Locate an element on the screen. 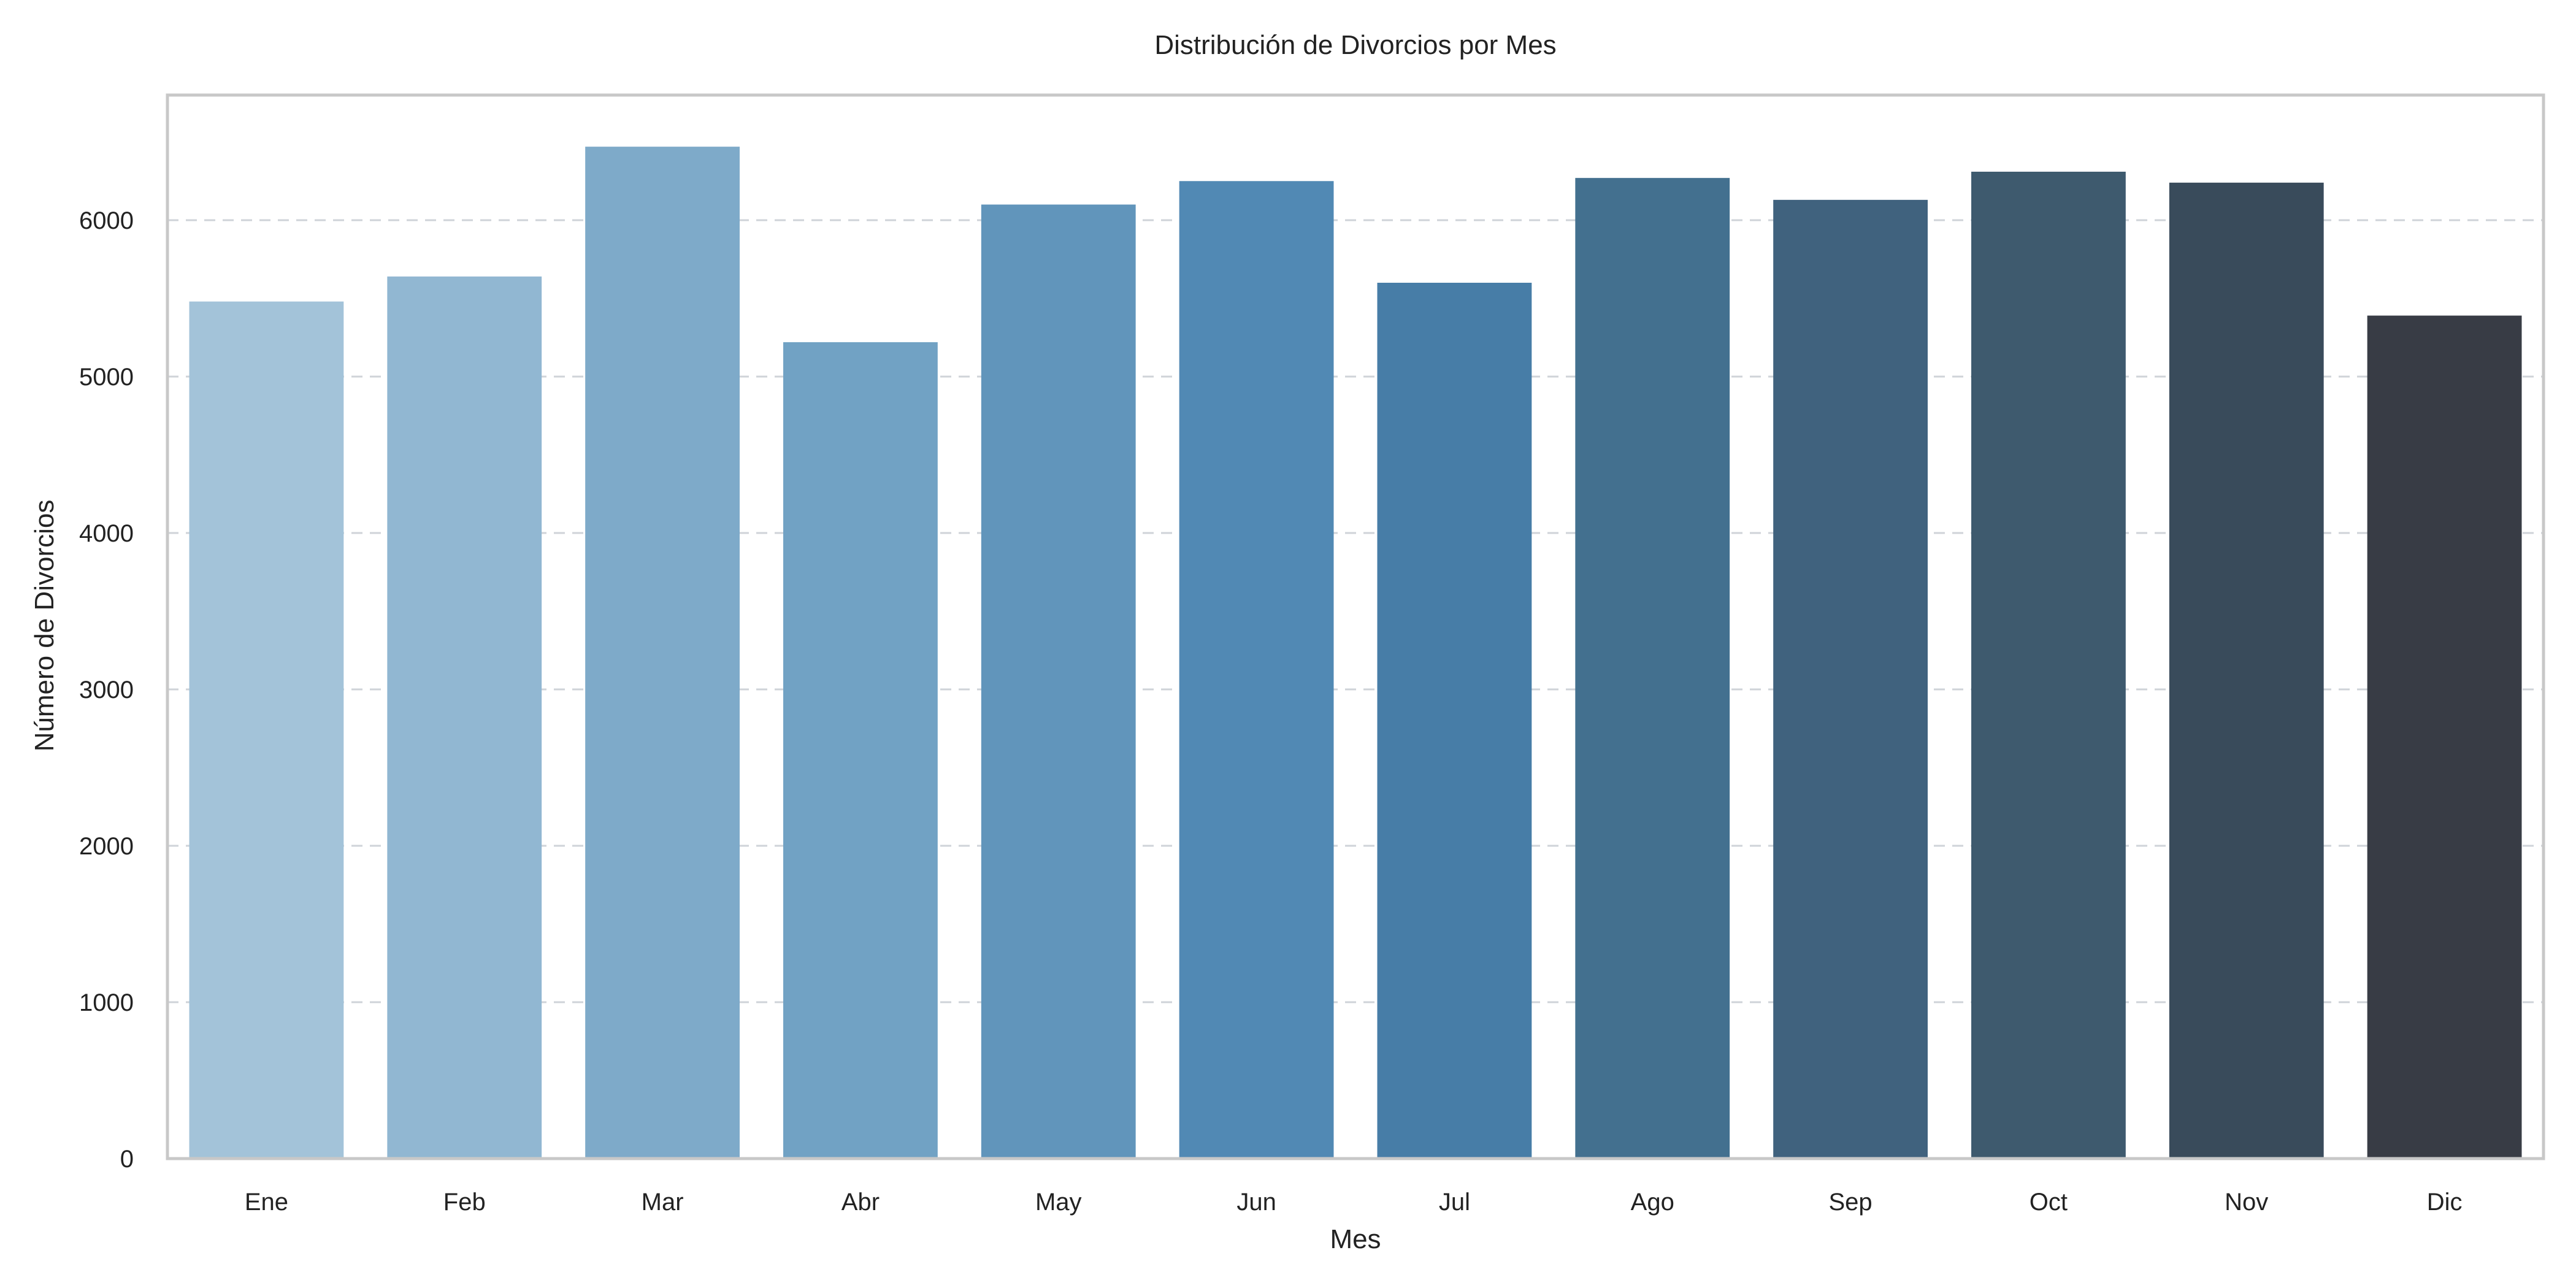 This screenshot has width=2576, height=1288. chart-title: Distribución de Divorcios por Mes is located at coordinates (1355, 45).